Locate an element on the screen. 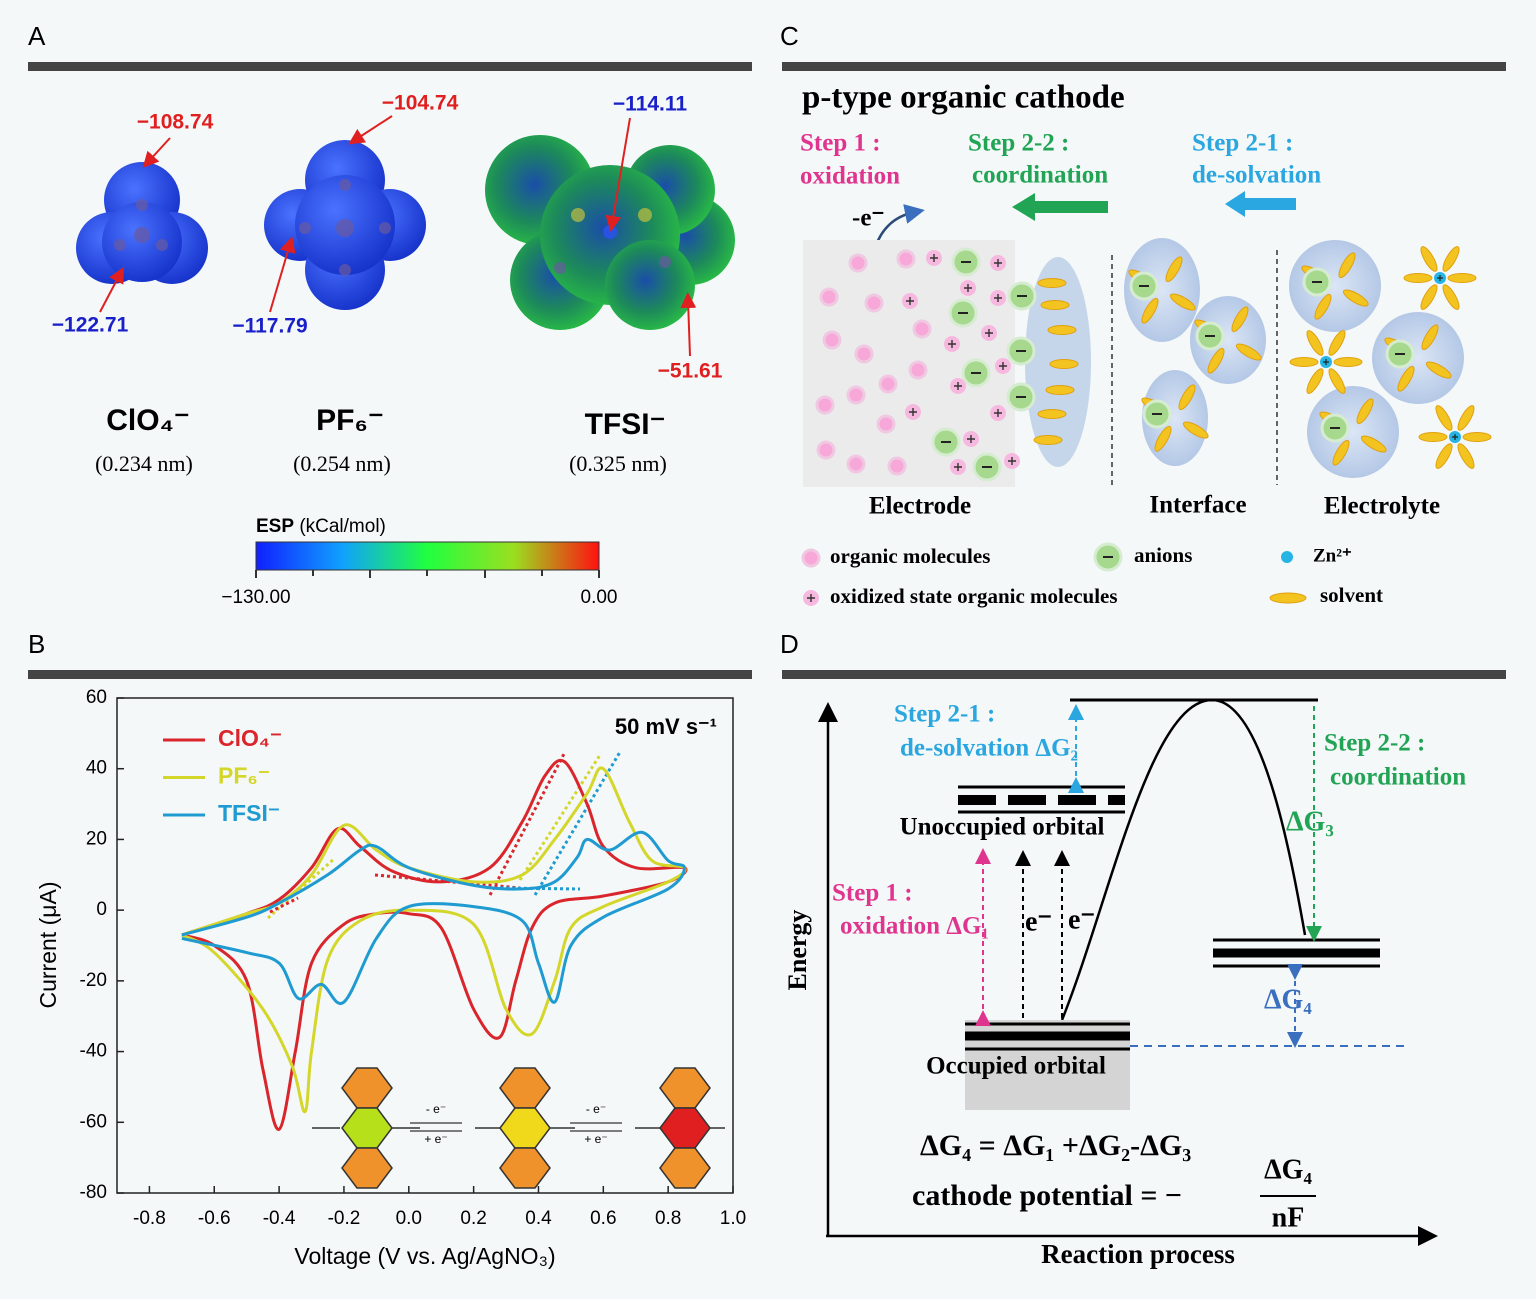 This screenshot has width=1536, height=1299. esp-max: −108.74 is located at coordinates (175, 122).